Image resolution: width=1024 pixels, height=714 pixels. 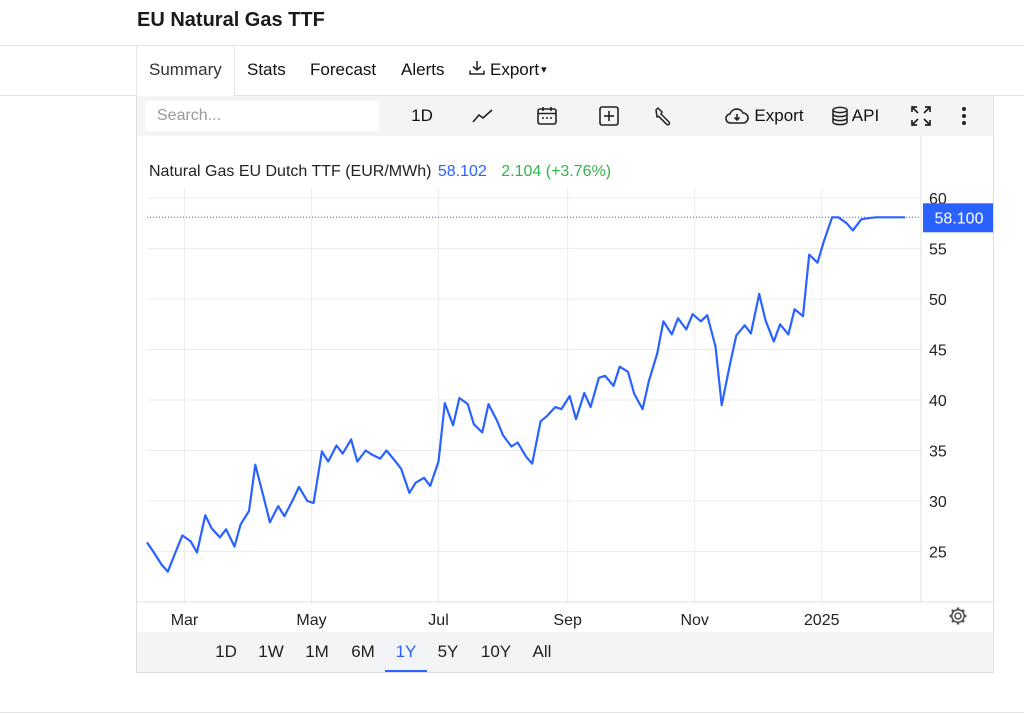 What do you see at coordinates (226, 651) in the screenshot?
I see `range-button-1d: 1D` at bounding box center [226, 651].